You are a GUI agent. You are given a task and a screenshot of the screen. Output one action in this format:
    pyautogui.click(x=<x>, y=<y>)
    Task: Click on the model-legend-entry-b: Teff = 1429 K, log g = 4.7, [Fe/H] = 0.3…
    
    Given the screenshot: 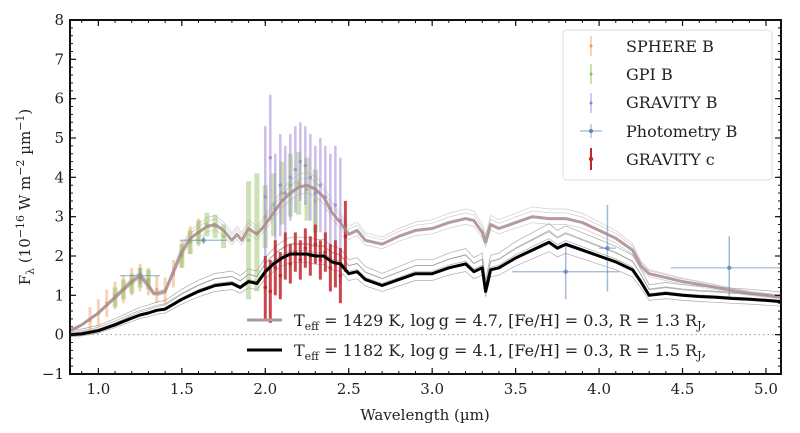 What is the action you would take?
    pyautogui.click(x=477, y=322)
    